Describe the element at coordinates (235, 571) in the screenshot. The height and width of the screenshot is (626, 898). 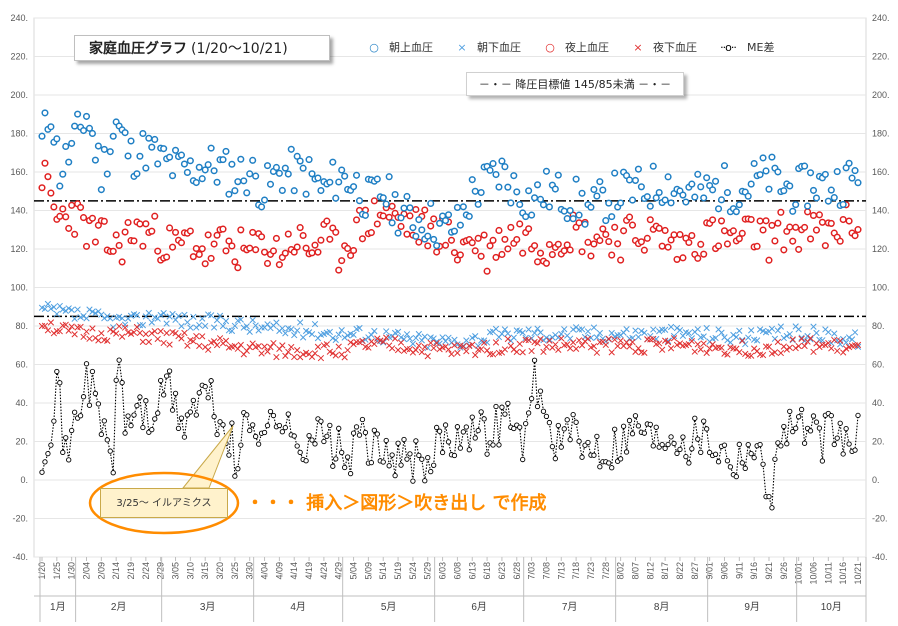
I see `x-date-label: 3/25` at that location.